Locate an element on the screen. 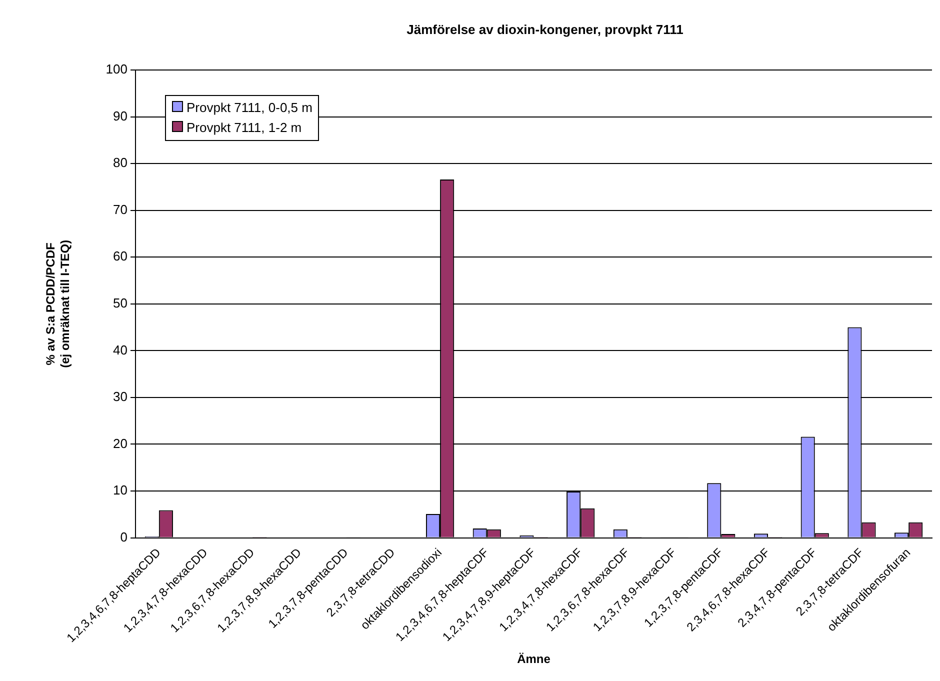 Image resolution: width=940 pixels, height=681 pixels. y-tick-label: 90 is located at coordinates (120, 116).